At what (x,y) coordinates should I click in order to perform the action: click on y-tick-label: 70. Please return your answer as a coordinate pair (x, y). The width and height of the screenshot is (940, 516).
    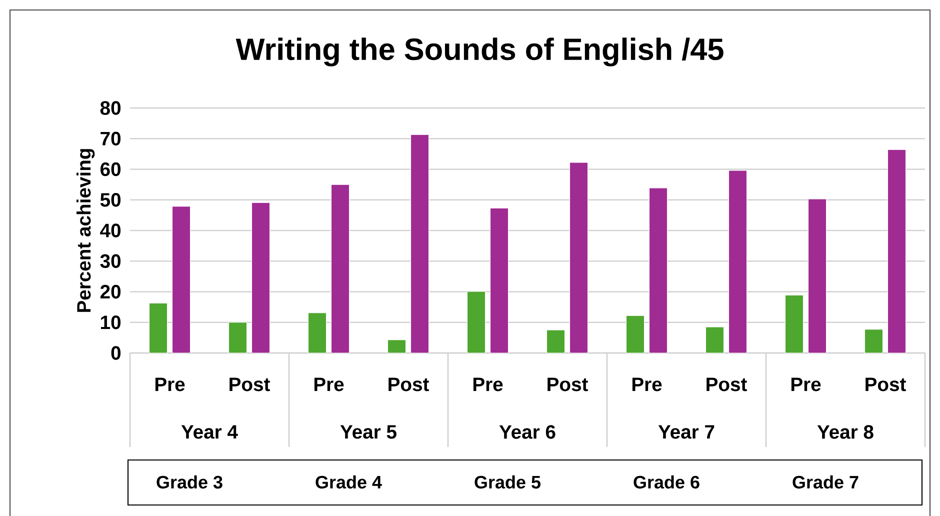
    Looking at the image, I should click on (110, 139).